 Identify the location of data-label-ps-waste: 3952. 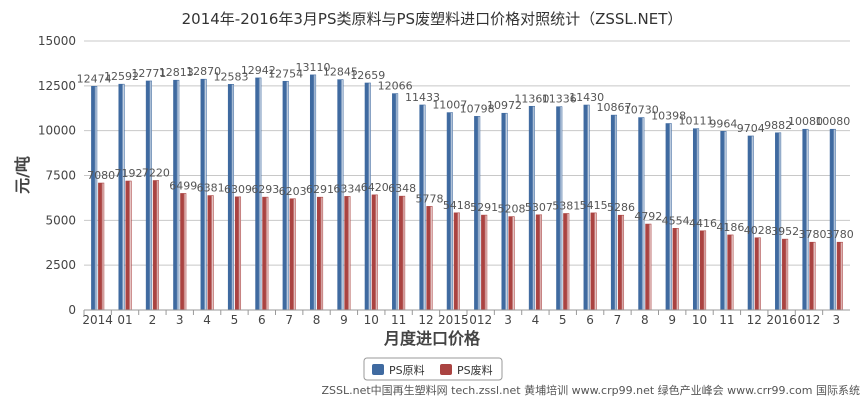
(785, 231).